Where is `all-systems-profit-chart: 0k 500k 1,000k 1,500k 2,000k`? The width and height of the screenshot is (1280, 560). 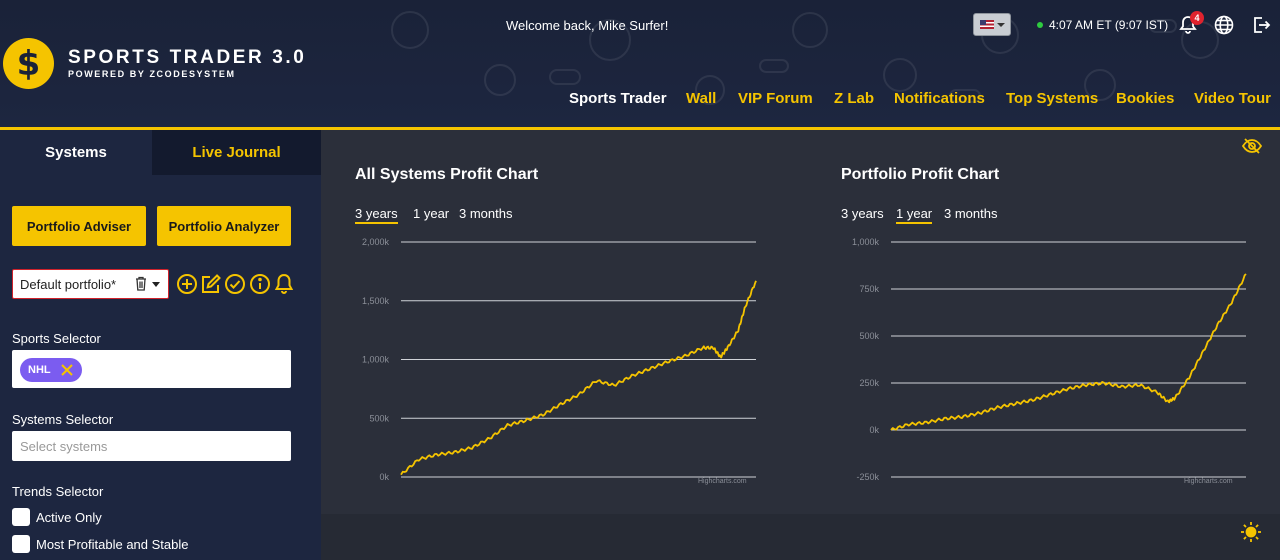 all-systems-profit-chart: 0k 500k 1,000k 1,500k 2,000k is located at coordinates (559, 359).